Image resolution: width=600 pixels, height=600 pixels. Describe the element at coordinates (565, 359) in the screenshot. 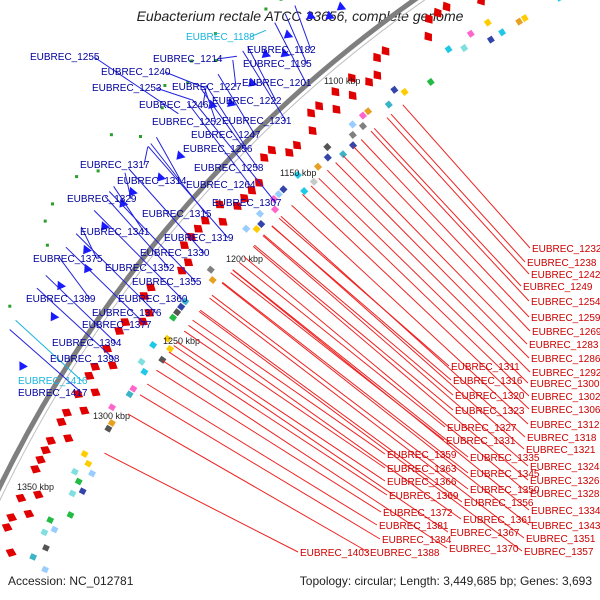

I see `gene-label: EUBREC_1286` at that location.